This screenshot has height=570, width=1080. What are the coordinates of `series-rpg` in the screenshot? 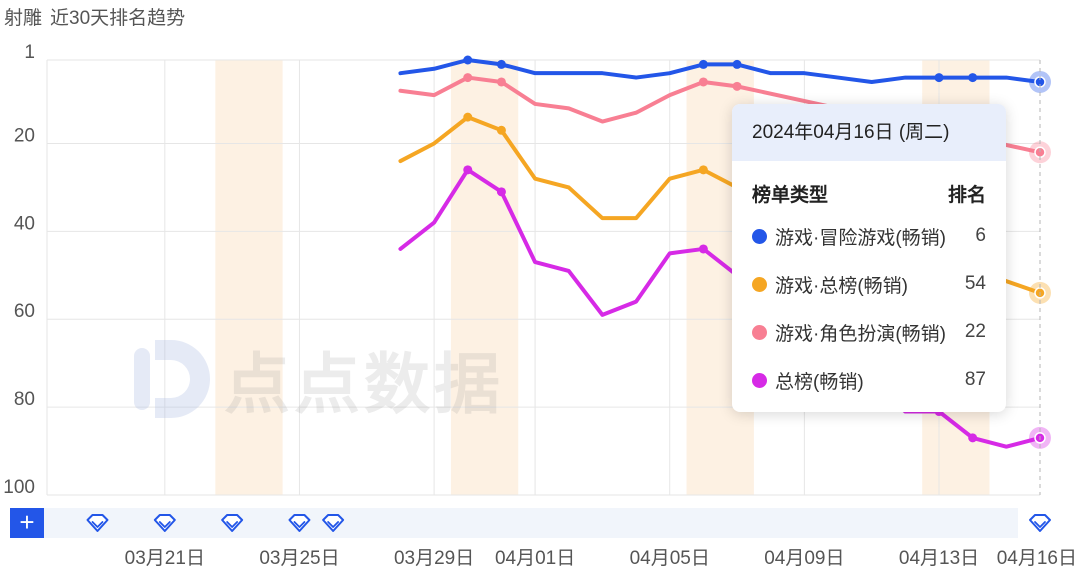 It's located at (724, 118).